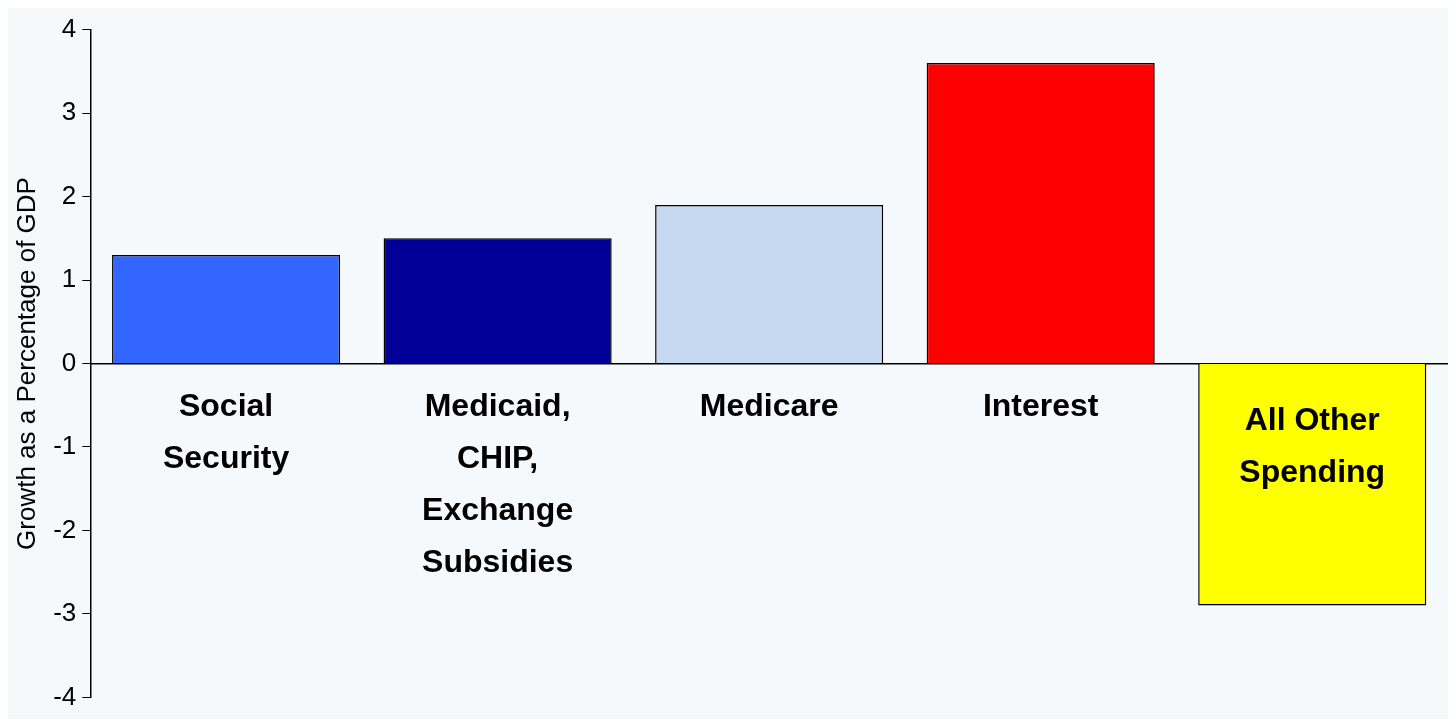 The height and width of the screenshot is (727, 1456). What do you see at coordinates (69, 361) in the screenshot?
I see `y-tick-label: 0` at bounding box center [69, 361].